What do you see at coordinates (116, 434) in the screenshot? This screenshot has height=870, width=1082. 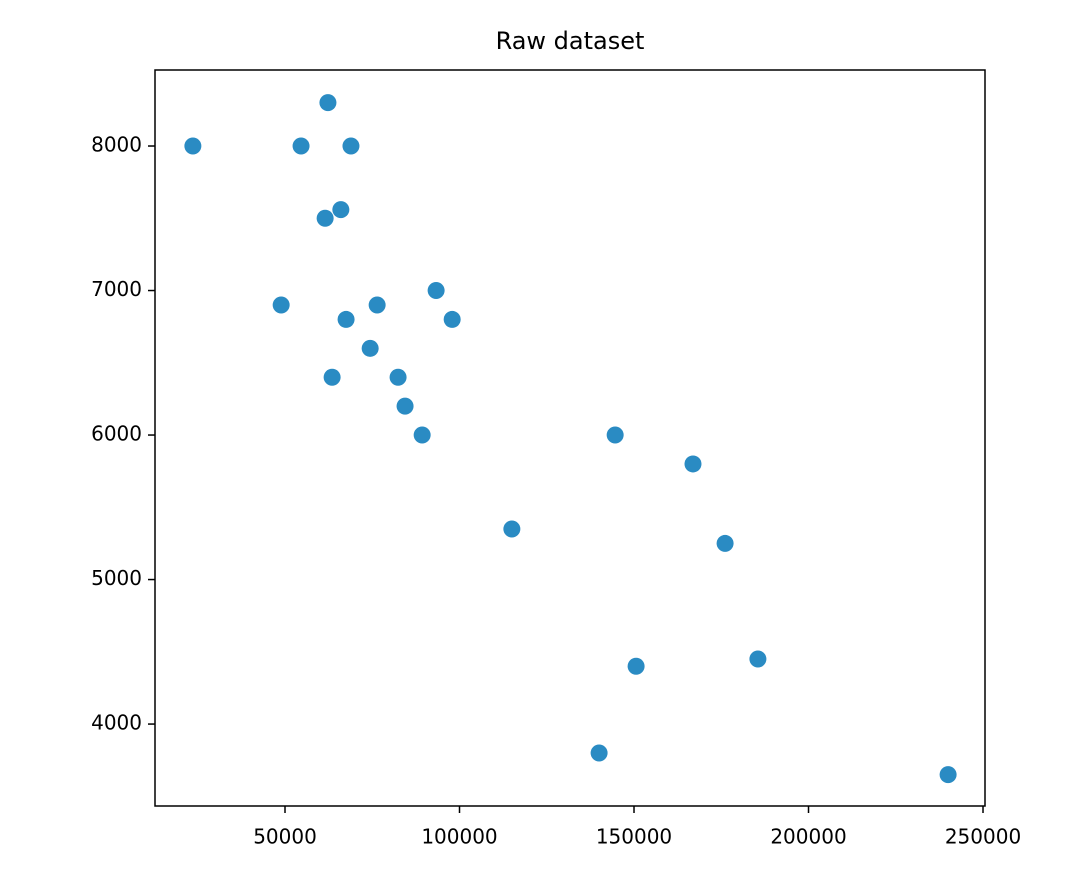 I see `y-tick-label: 6000` at bounding box center [116, 434].